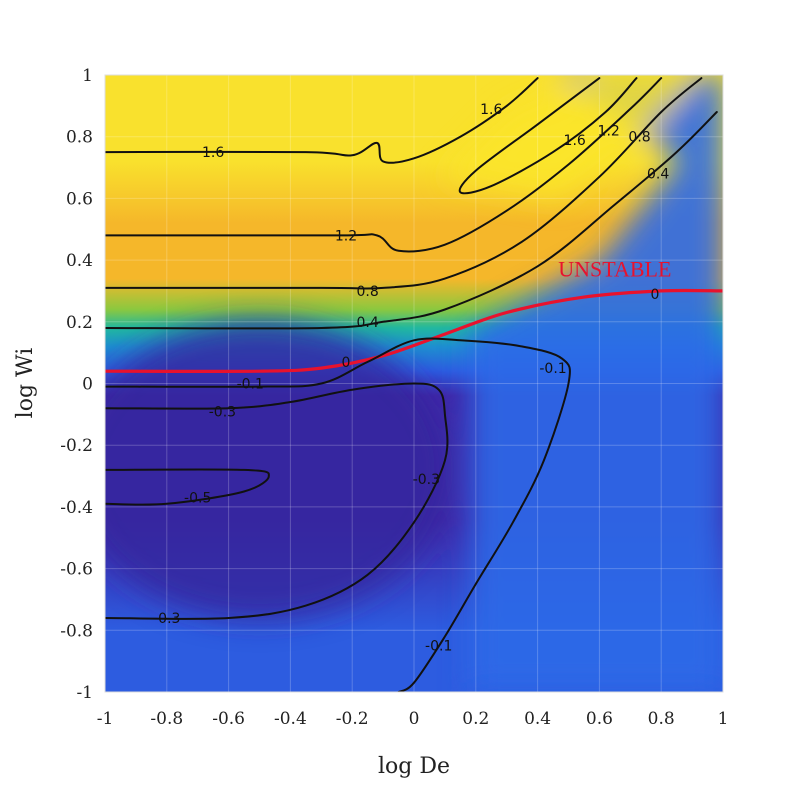 This screenshot has height=800, width=800. Describe the element at coordinates (537, 719) in the screenshot. I see `x-tick-label: 0.4` at that location.